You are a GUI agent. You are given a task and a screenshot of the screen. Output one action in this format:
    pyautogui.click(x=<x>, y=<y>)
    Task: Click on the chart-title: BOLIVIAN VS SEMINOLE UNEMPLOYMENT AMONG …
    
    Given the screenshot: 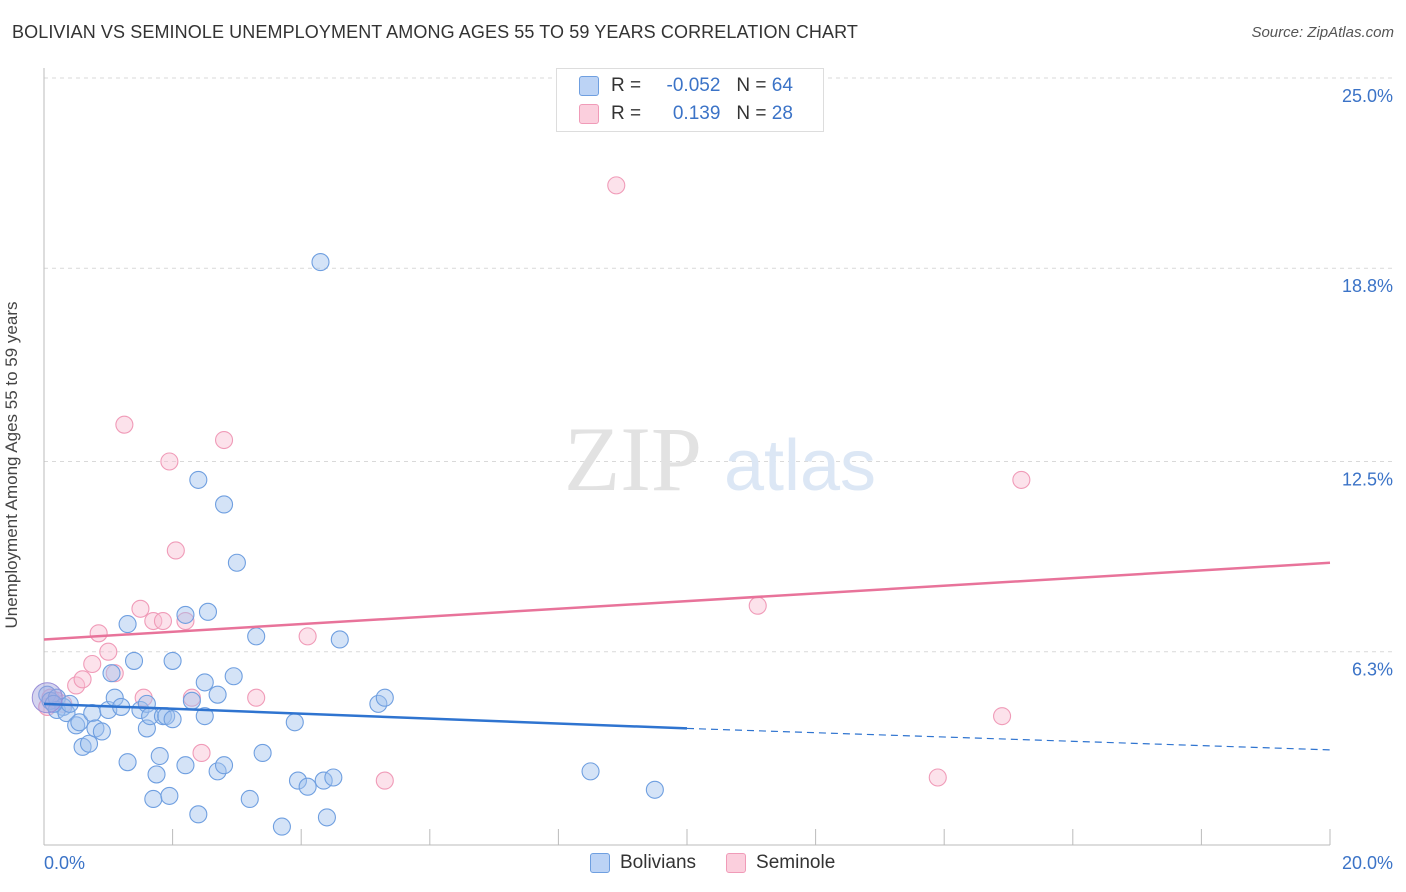 What is the action you would take?
    pyautogui.click(x=435, y=32)
    